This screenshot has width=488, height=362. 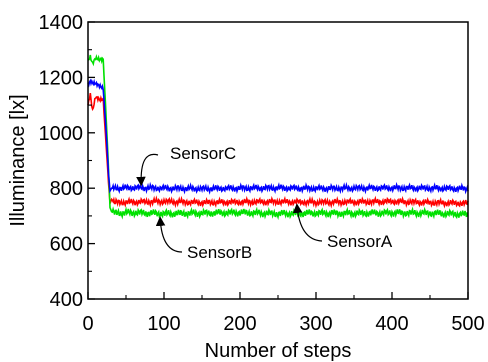 What do you see at coordinates (66, 300) in the screenshot?
I see `y-tick-label: 400` at bounding box center [66, 300].